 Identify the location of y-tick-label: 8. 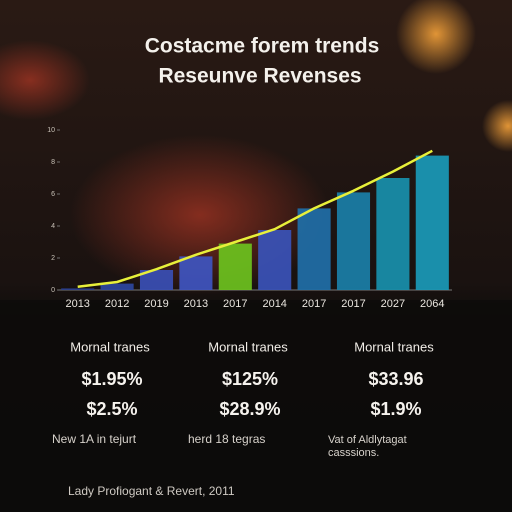
(53, 162).